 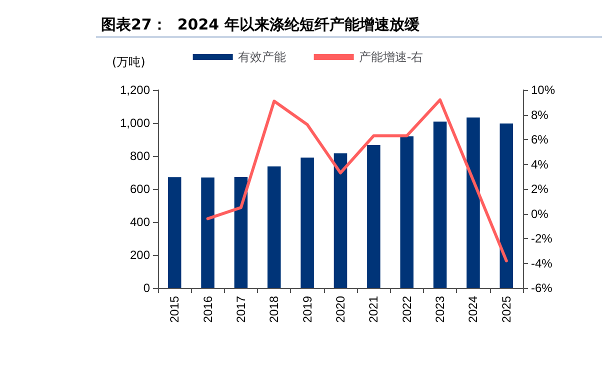 I want to click on x-tick-label: 2023, so click(x=440, y=309).